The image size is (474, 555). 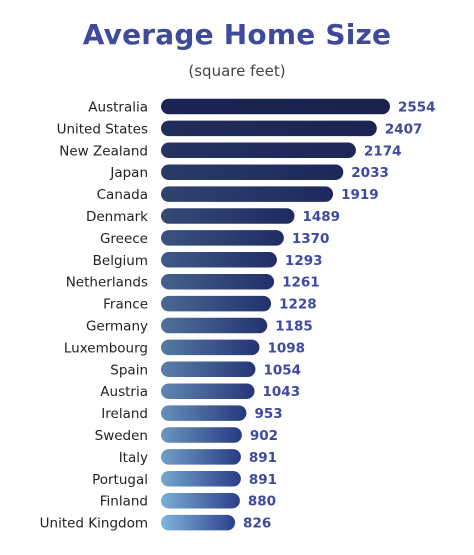 I want to click on category-label: Netherlands, so click(x=107, y=283).